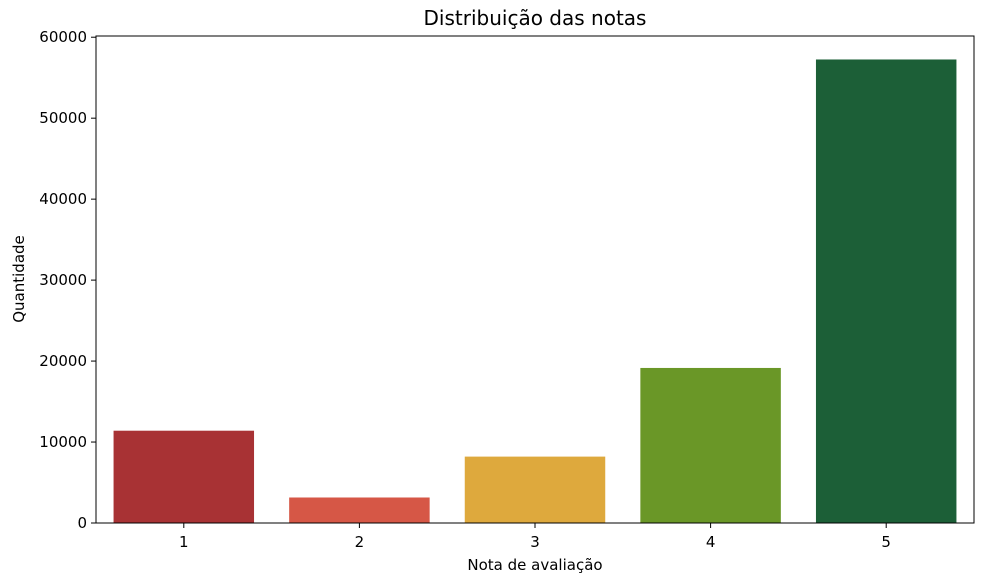  Describe the element at coordinates (63, 442) in the screenshot. I see `y-tick-label: 10000` at that location.